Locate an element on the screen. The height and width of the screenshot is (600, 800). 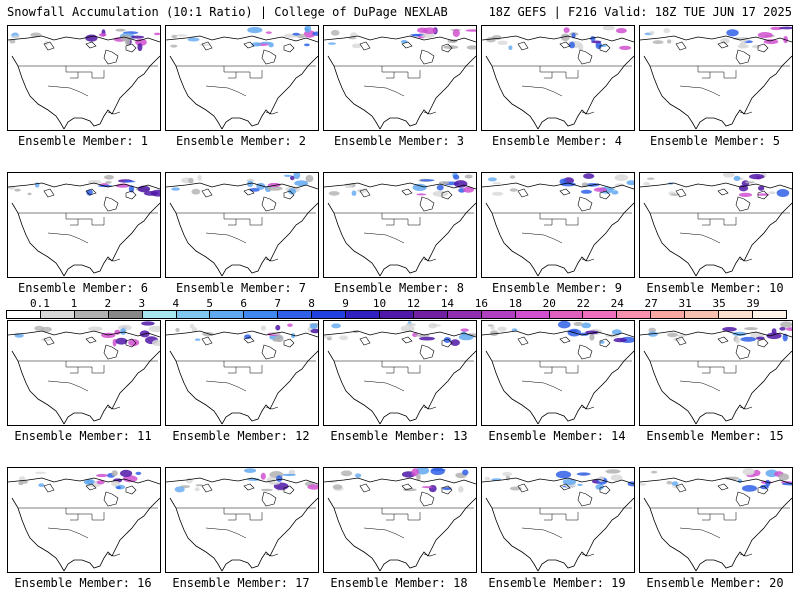
color-scale-label: 2 is located at coordinates (108, 303).